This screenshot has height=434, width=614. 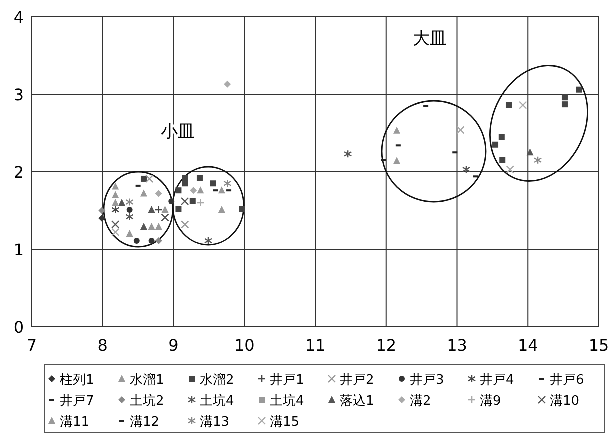 What do you see at coordinates (19, 327) in the screenshot?
I see `y-tick-label: 0` at bounding box center [19, 327].